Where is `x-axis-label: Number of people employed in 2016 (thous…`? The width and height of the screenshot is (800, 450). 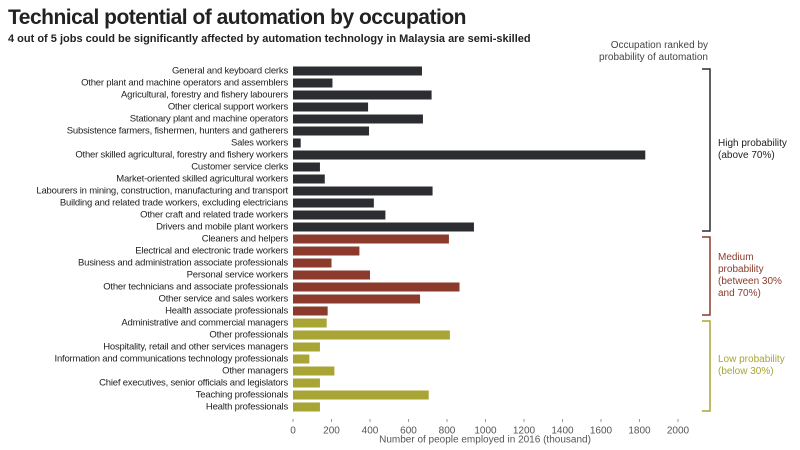
x-axis-label: Number of people employed in 2016 (thous… is located at coordinates (485, 440).